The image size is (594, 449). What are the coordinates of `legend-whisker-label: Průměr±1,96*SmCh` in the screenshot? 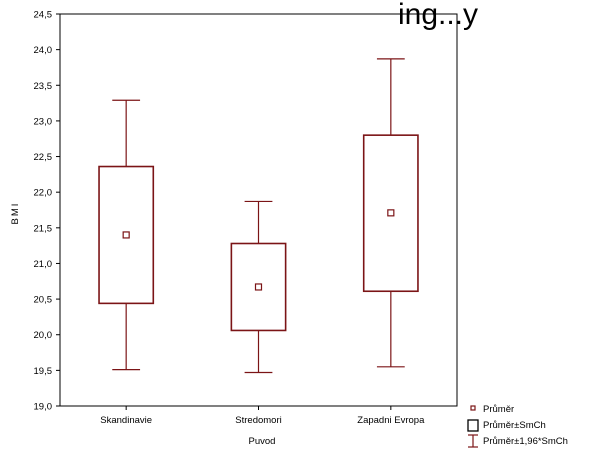 It's located at (525, 441).